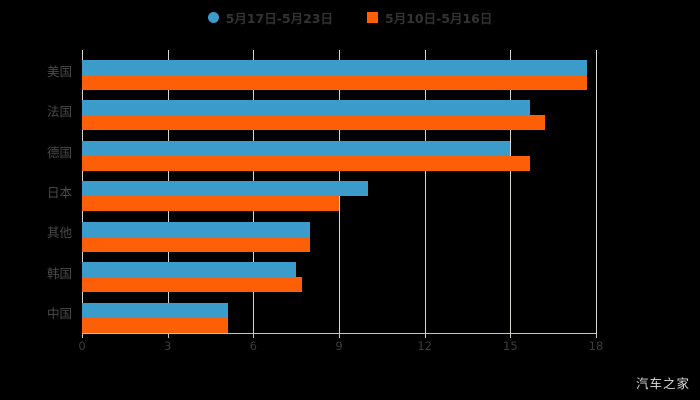 Image resolution: width=700 pixels, height=400 pixels. What do you see at coordinates (59, 273) in the screenshot?
I see `y-axis-label-text: 韩国` at bounding box center [59, 273].